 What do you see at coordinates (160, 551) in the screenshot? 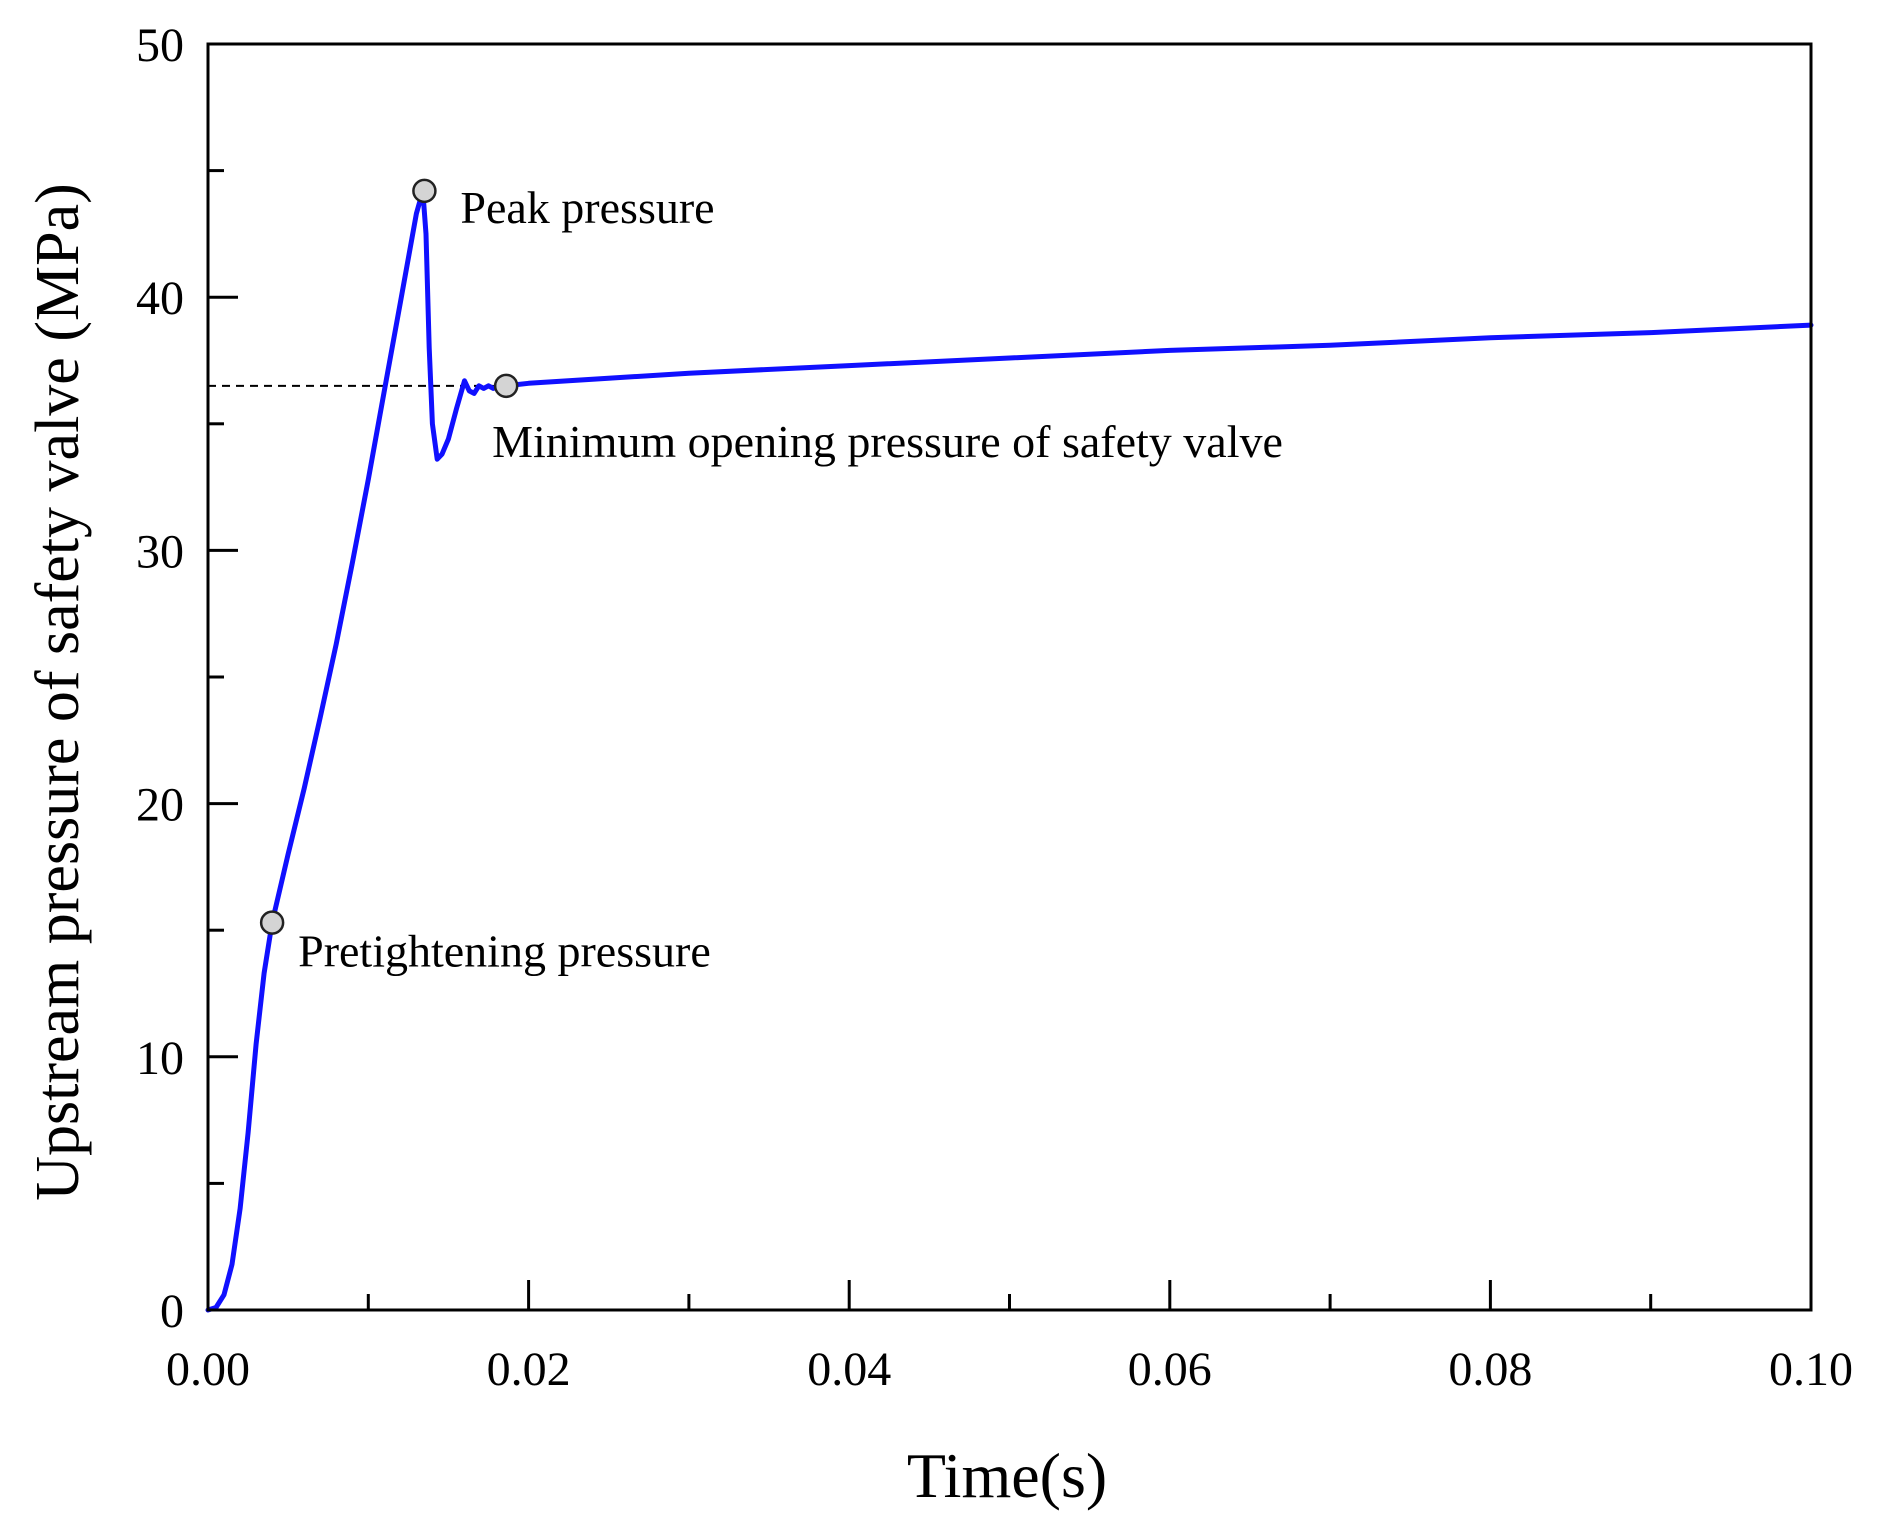
I see `y-tick-label: 30` at bounding box center [160, 551].